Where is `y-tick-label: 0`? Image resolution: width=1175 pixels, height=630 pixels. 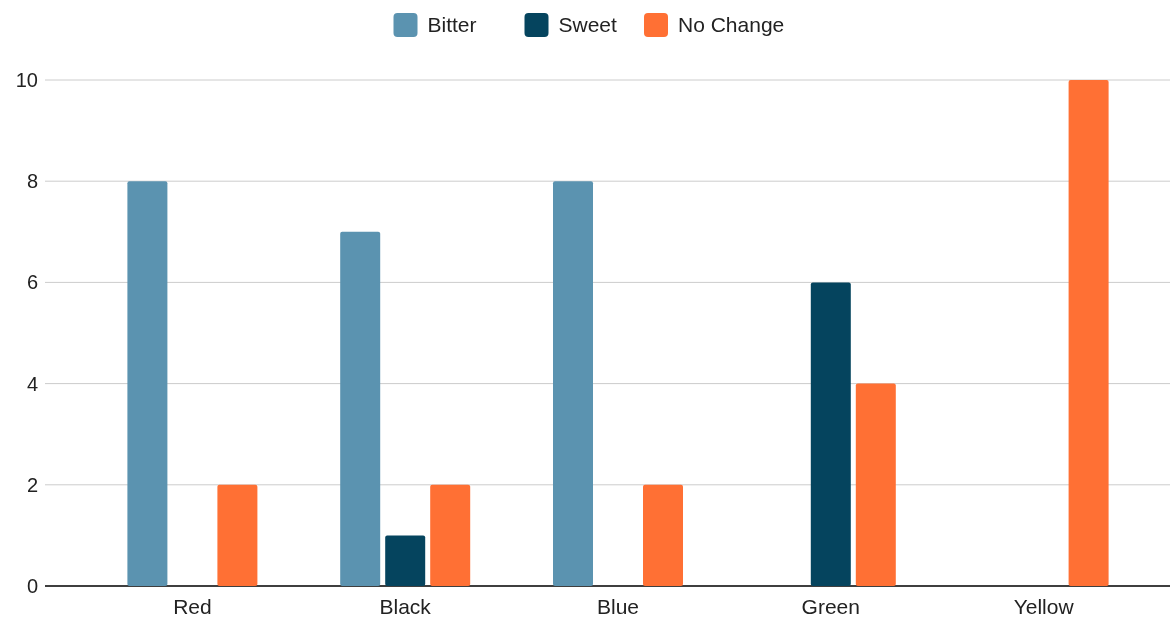 y-tick-label: 0 is located at coordinates (32, 586).